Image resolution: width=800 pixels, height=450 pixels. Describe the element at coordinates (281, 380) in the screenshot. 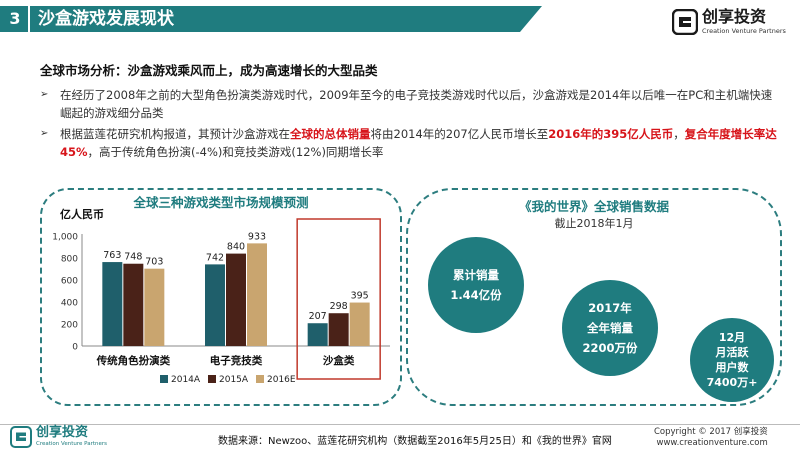

I see `legend-label: 2016E` at that location.